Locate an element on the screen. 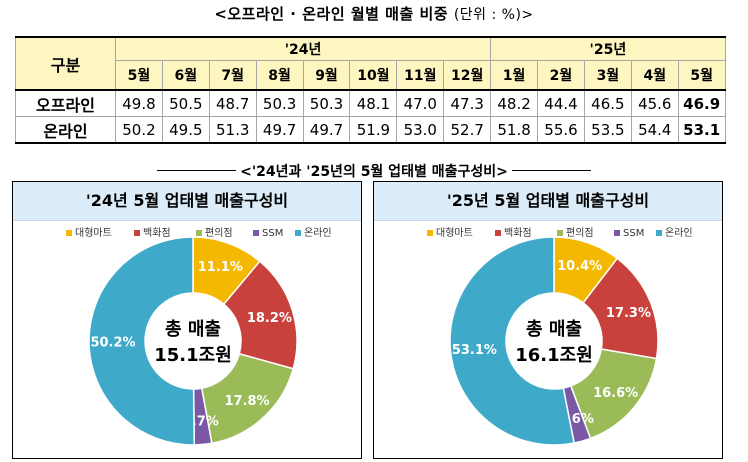 This screenshot has height=462, width=748. table-cell: 54.4 is located at coordinates (654, 130).